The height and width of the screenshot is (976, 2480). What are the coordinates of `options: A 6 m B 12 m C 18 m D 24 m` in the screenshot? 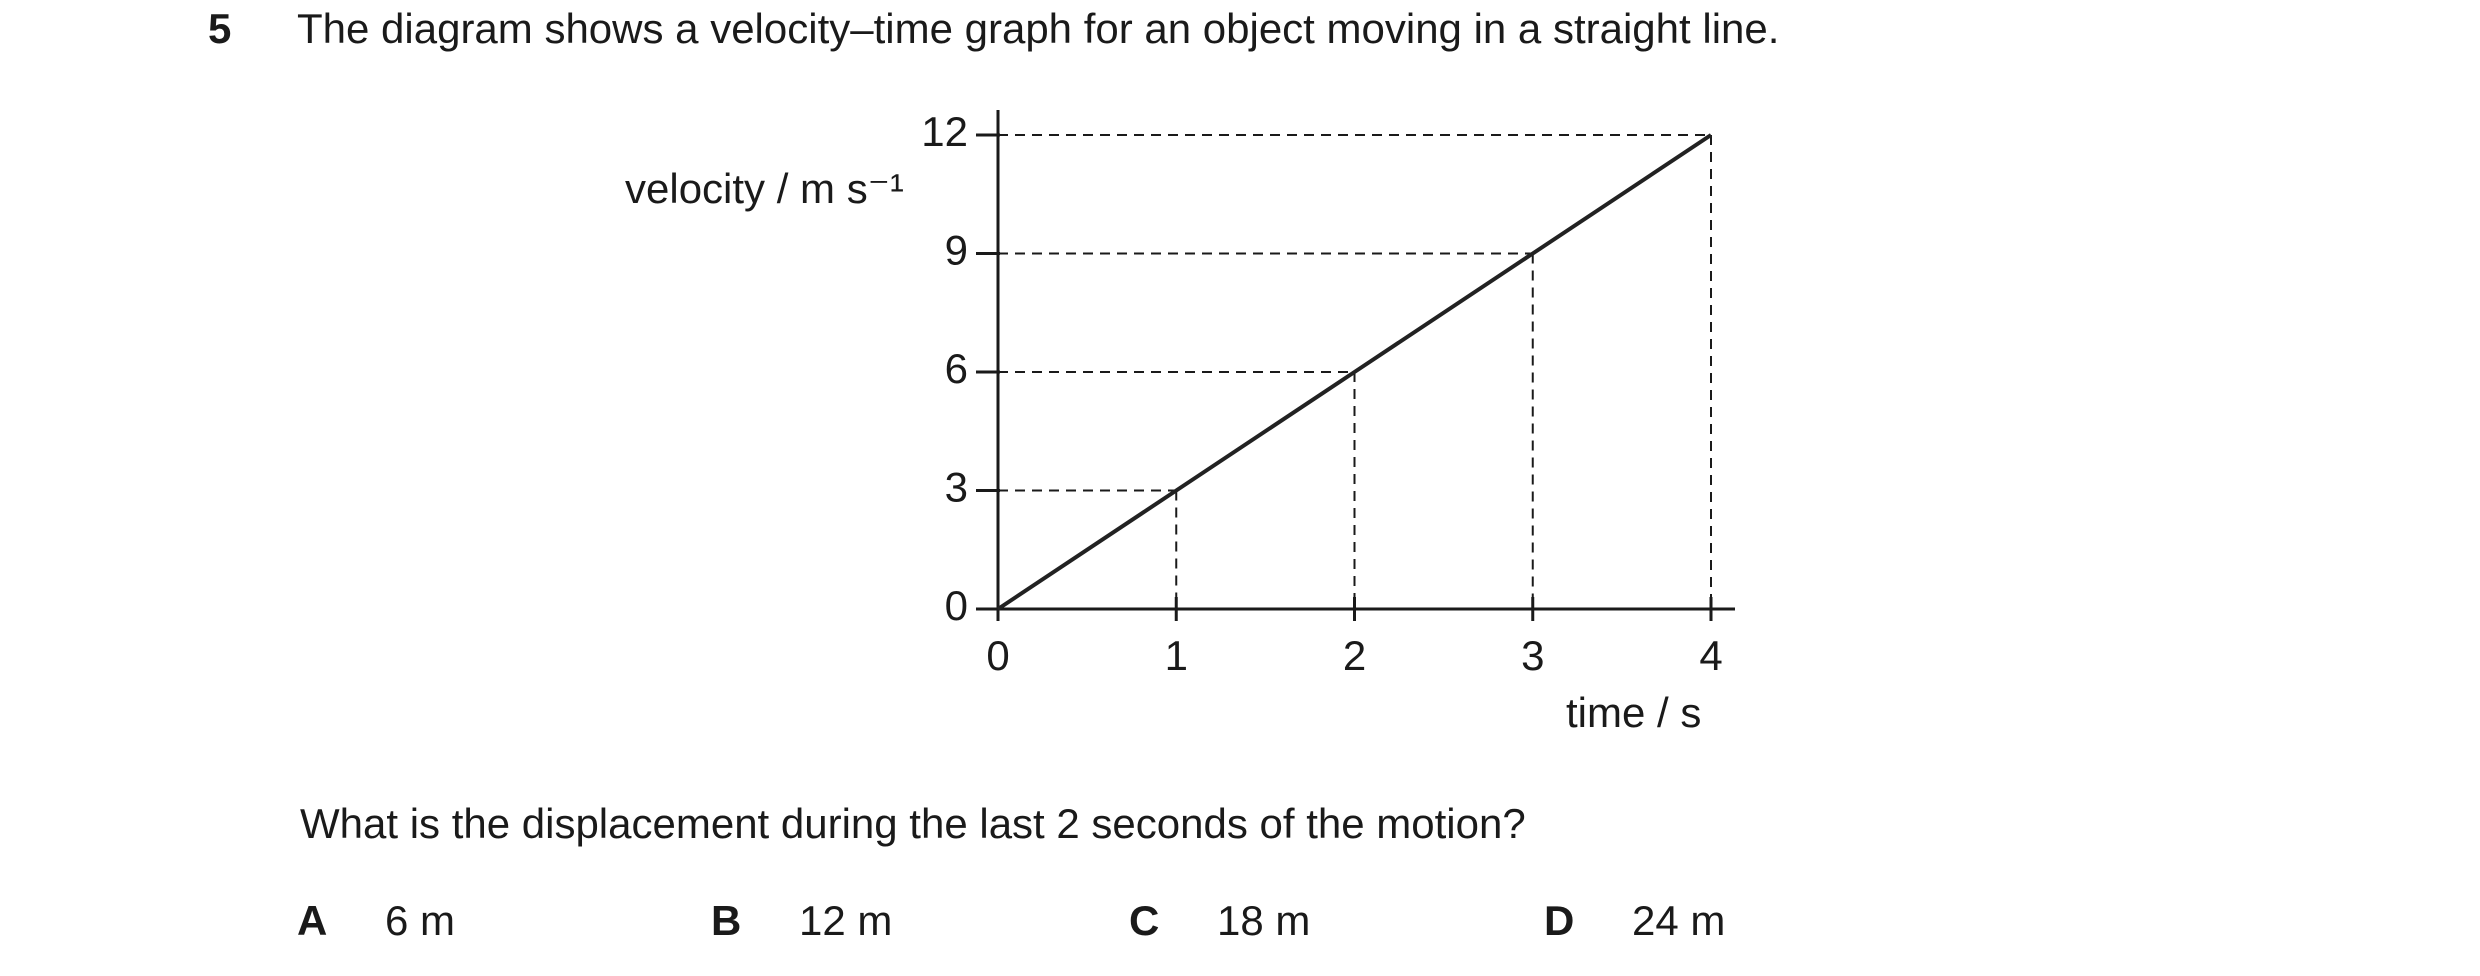 It's located at (1011, 920).